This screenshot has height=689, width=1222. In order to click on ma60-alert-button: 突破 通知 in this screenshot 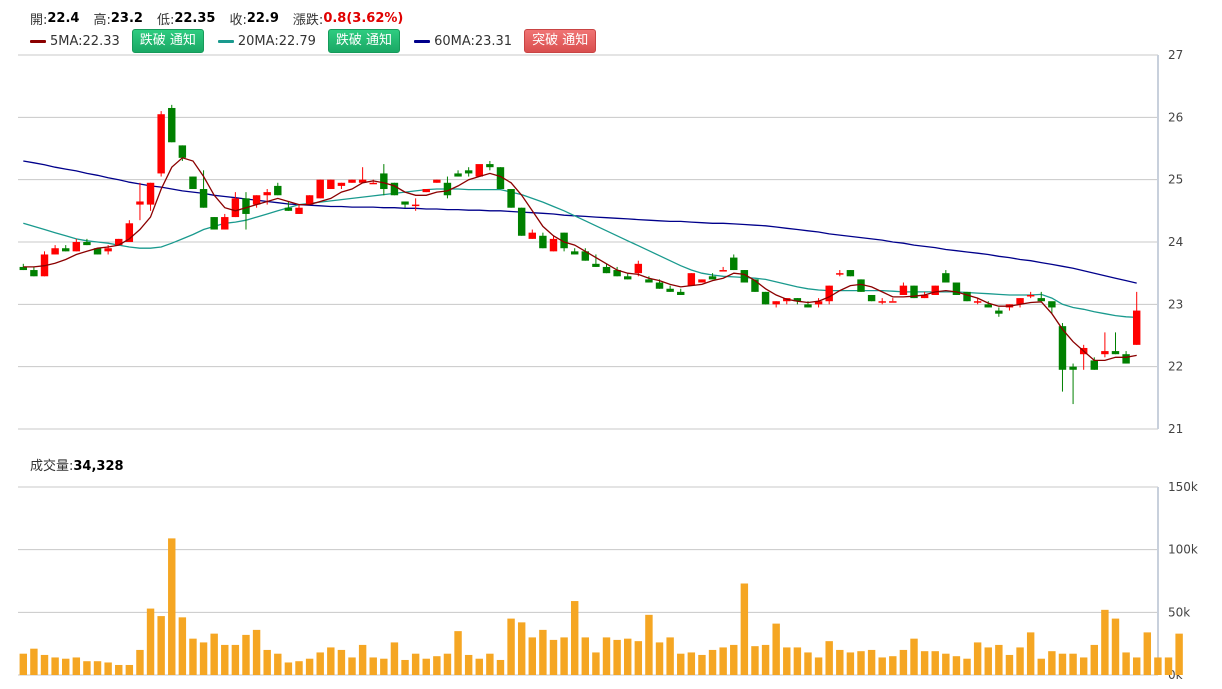, I will do `click(560, 41)`.